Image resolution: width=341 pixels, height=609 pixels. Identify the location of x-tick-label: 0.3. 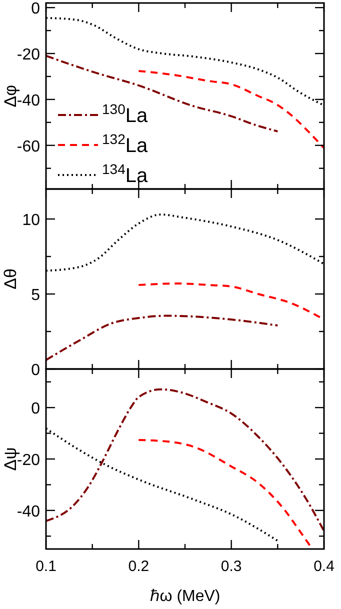
(231, 566).